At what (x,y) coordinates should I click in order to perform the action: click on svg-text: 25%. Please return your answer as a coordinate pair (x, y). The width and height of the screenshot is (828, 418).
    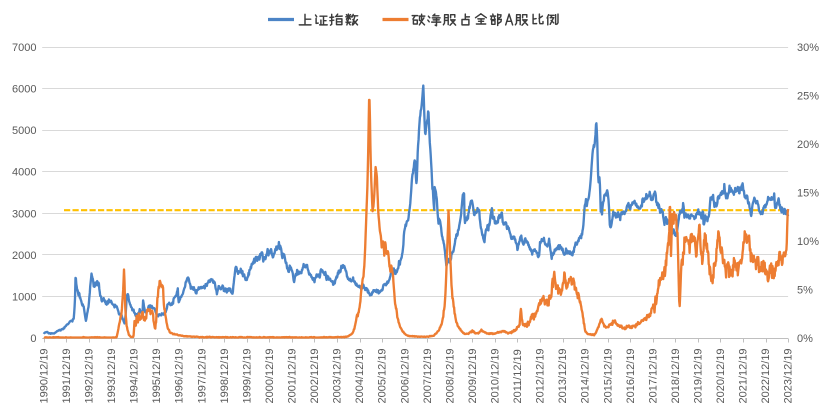
    Looking at the image, I should click on (808, 97).